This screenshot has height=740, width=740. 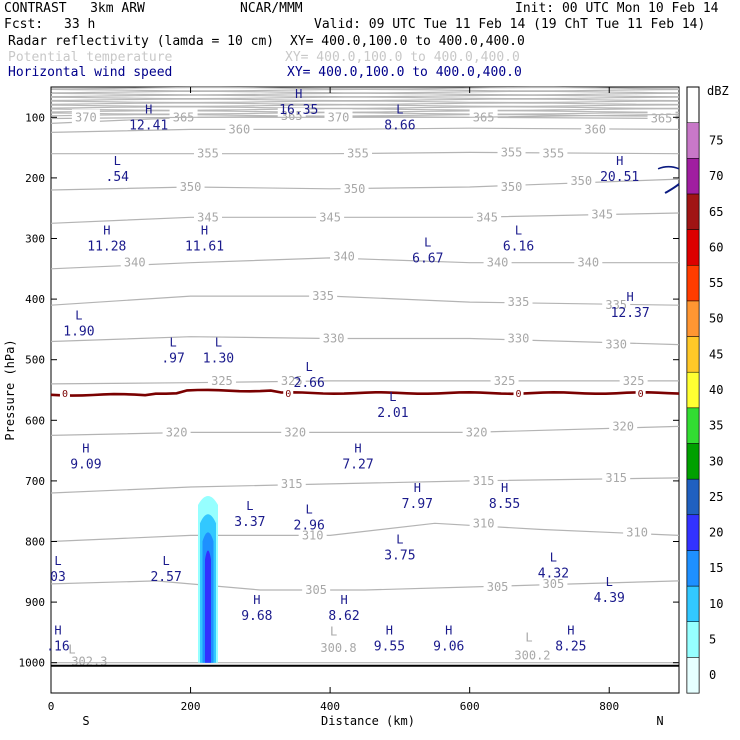 What do you see at coordinates (357, 465) in the screenshot?
I see `wind-extremum-value: 7.27` at bounding box center [357, 465].